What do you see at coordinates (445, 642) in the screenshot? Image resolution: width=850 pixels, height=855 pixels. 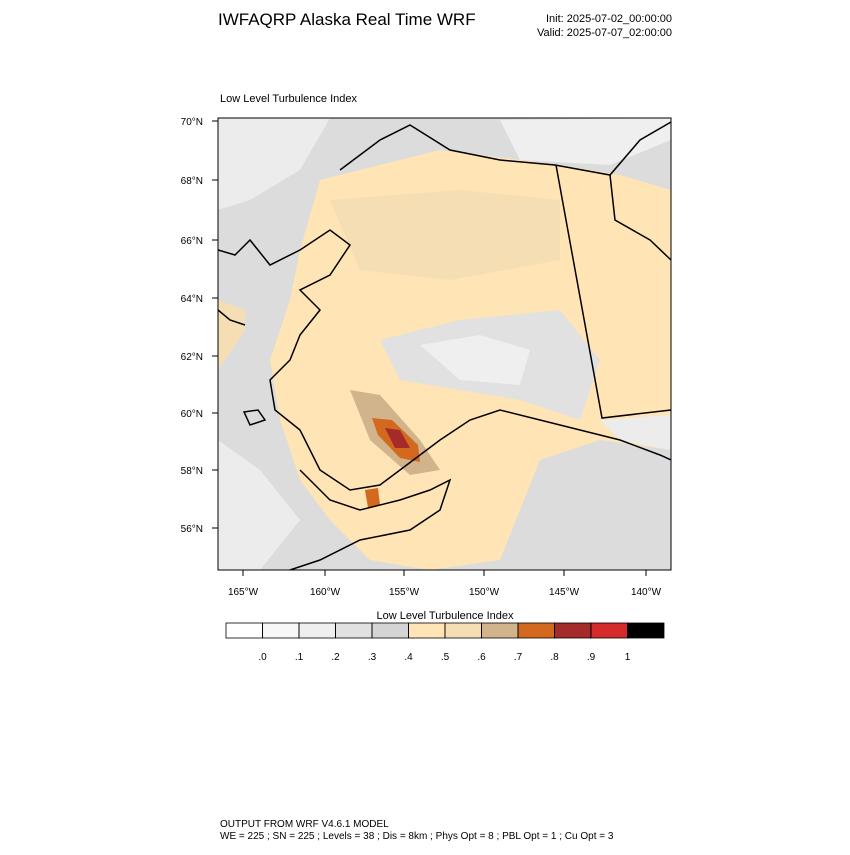 I see `colorbar: .0 .1 .2 .3 .4 .5 .6 .7 .8 .9 1` at bounding box center [445, 642].